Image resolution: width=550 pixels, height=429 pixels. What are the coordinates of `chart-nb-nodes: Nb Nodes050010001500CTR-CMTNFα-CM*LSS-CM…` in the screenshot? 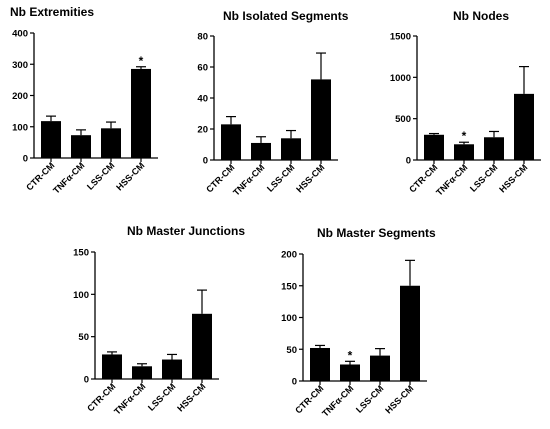 It's located at (465, 103).